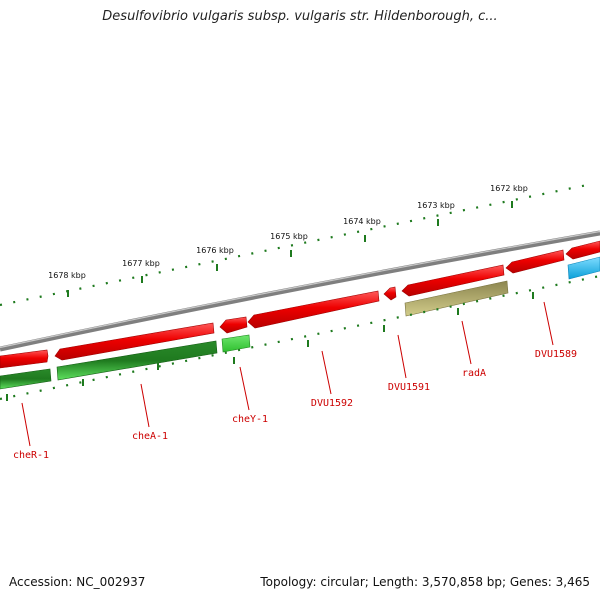 The width and height of the screenshot is (600, 600). I want to click on ruler-label: 1676 kbp, so click(215, 250).